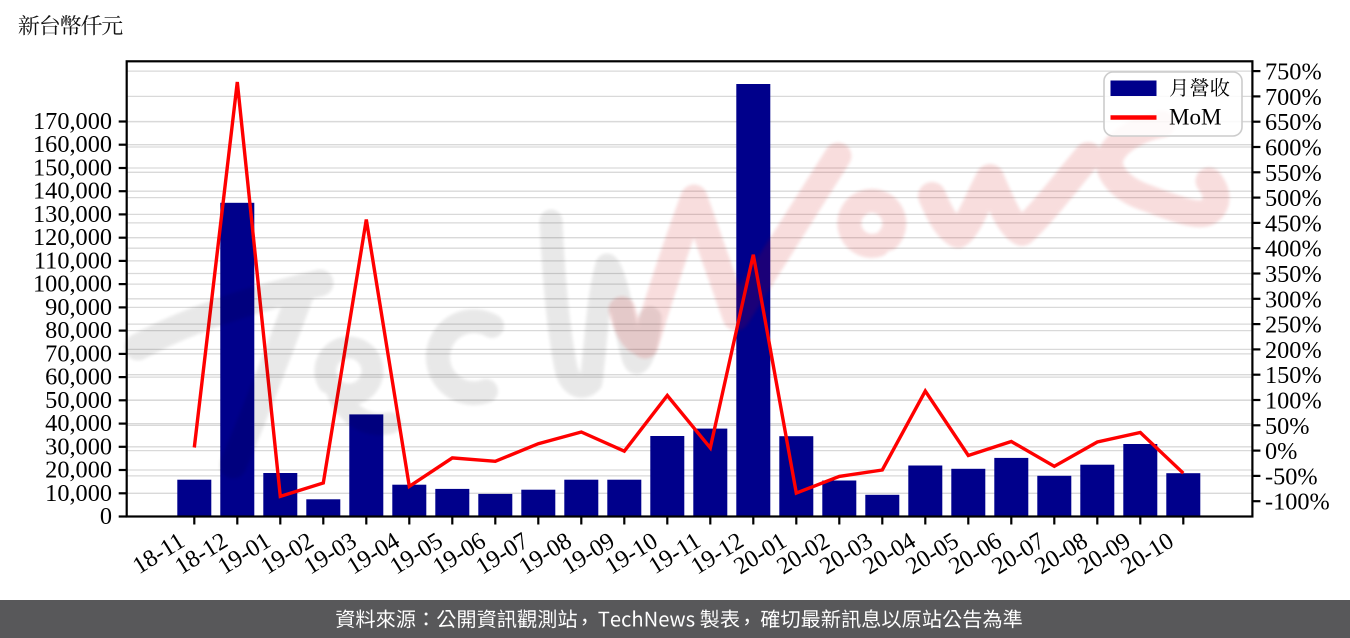  I want to click on svg-text: 70,000, so click(78, 353).